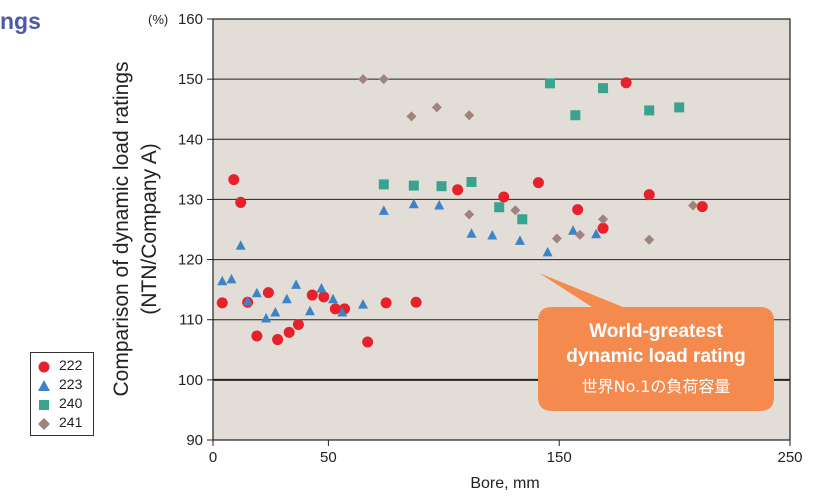  I want to click on square-marker-icon, so click(44, 405).